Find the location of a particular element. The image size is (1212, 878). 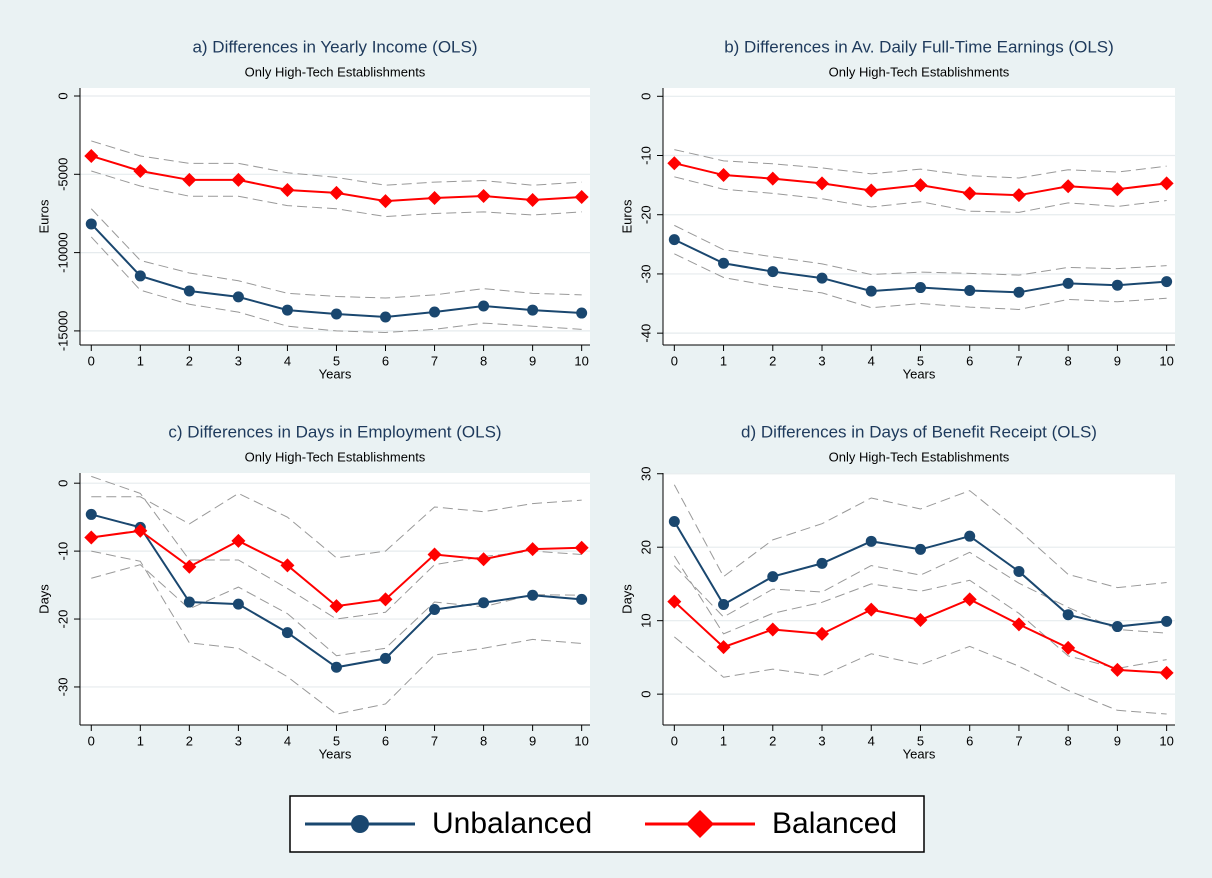

y-tick-label: 0 is located at coordinates (645, 694).